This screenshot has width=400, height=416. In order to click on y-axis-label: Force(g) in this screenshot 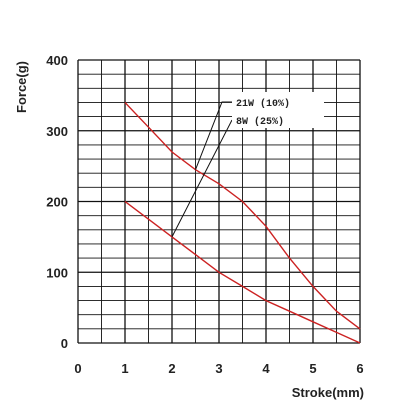, I will do `click(21, 87)`.